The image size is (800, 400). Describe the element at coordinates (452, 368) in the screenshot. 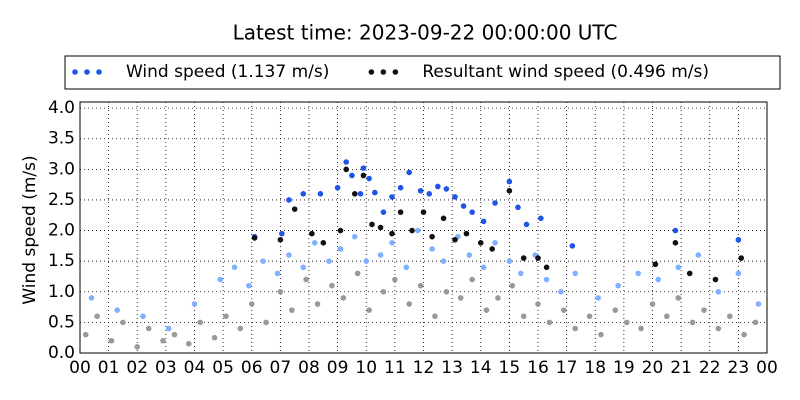

I see `x-tick-label: 13` at that location.